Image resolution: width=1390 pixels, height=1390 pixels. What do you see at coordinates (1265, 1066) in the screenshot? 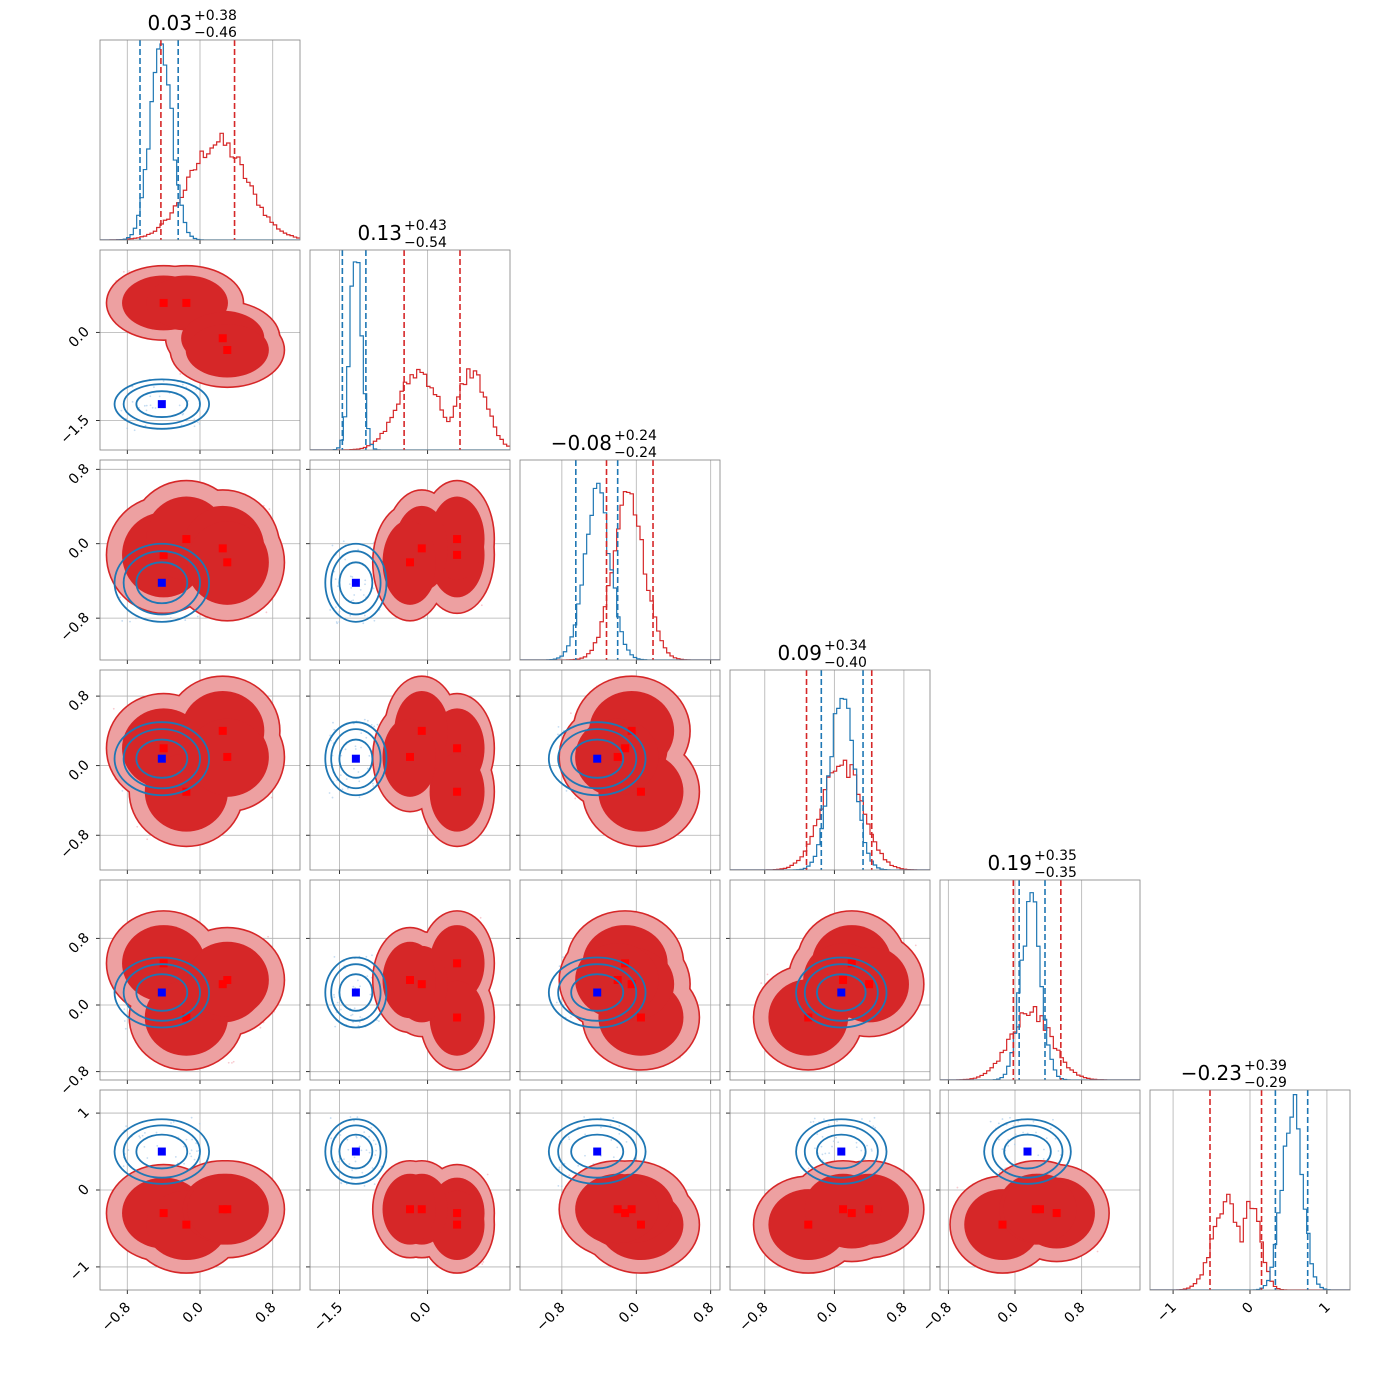
I see `title-plus: +0.39` at bounding box center [1265, 1066].